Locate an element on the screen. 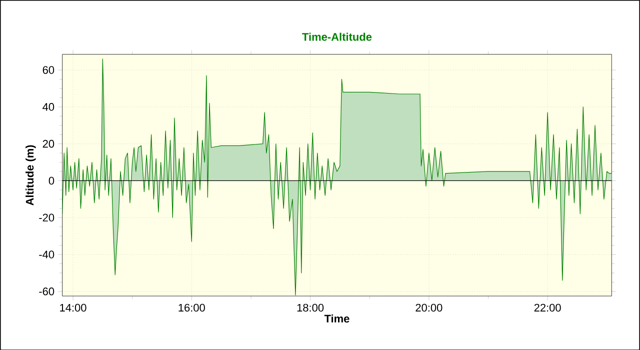  y-tick-label: 60 is located at coordinates (48, 70).